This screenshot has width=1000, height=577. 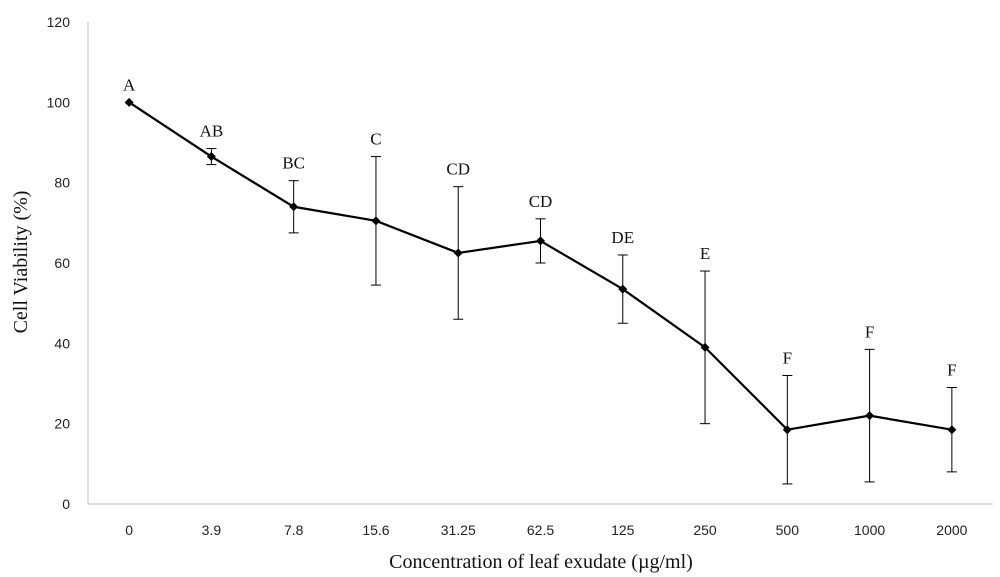 What do you see at coordinates (212, 530) in the screenshot?
I see `x-tick-label: 3.9` at bounding box center [212, 530].